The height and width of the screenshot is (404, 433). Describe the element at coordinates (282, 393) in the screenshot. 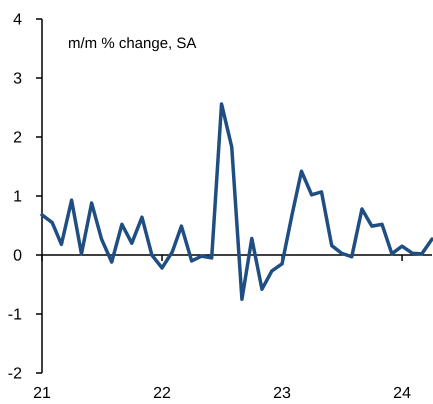

I see `x-tick-label: 23` at that location.